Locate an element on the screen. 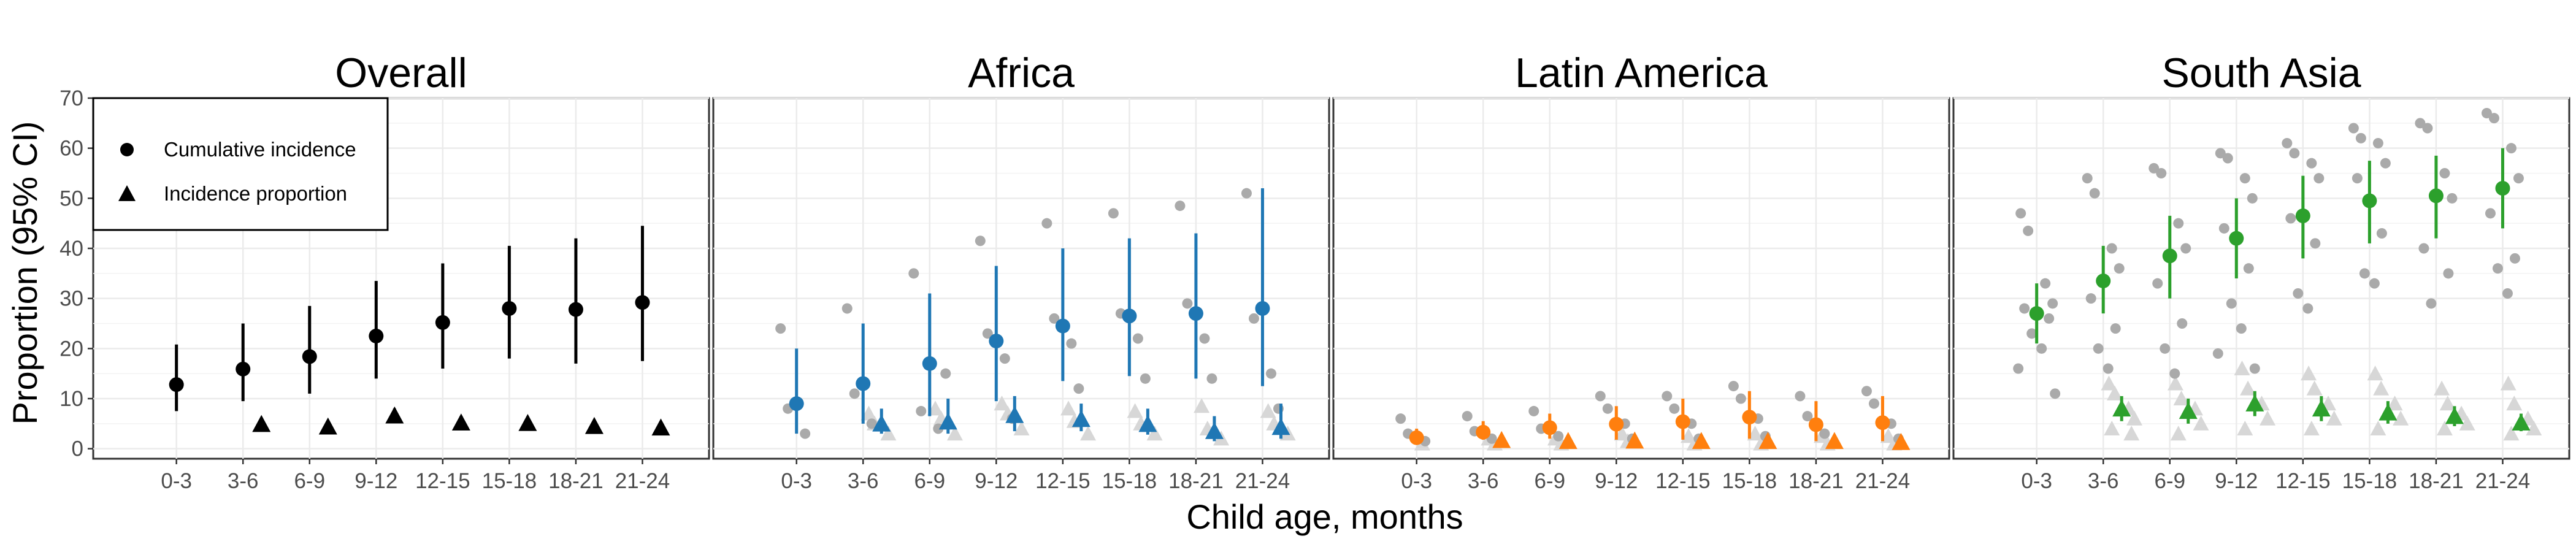 Image resolution: width=2576 pixels, height=555 pixels. panel-title: Overall is located at coordinates (401, 73).